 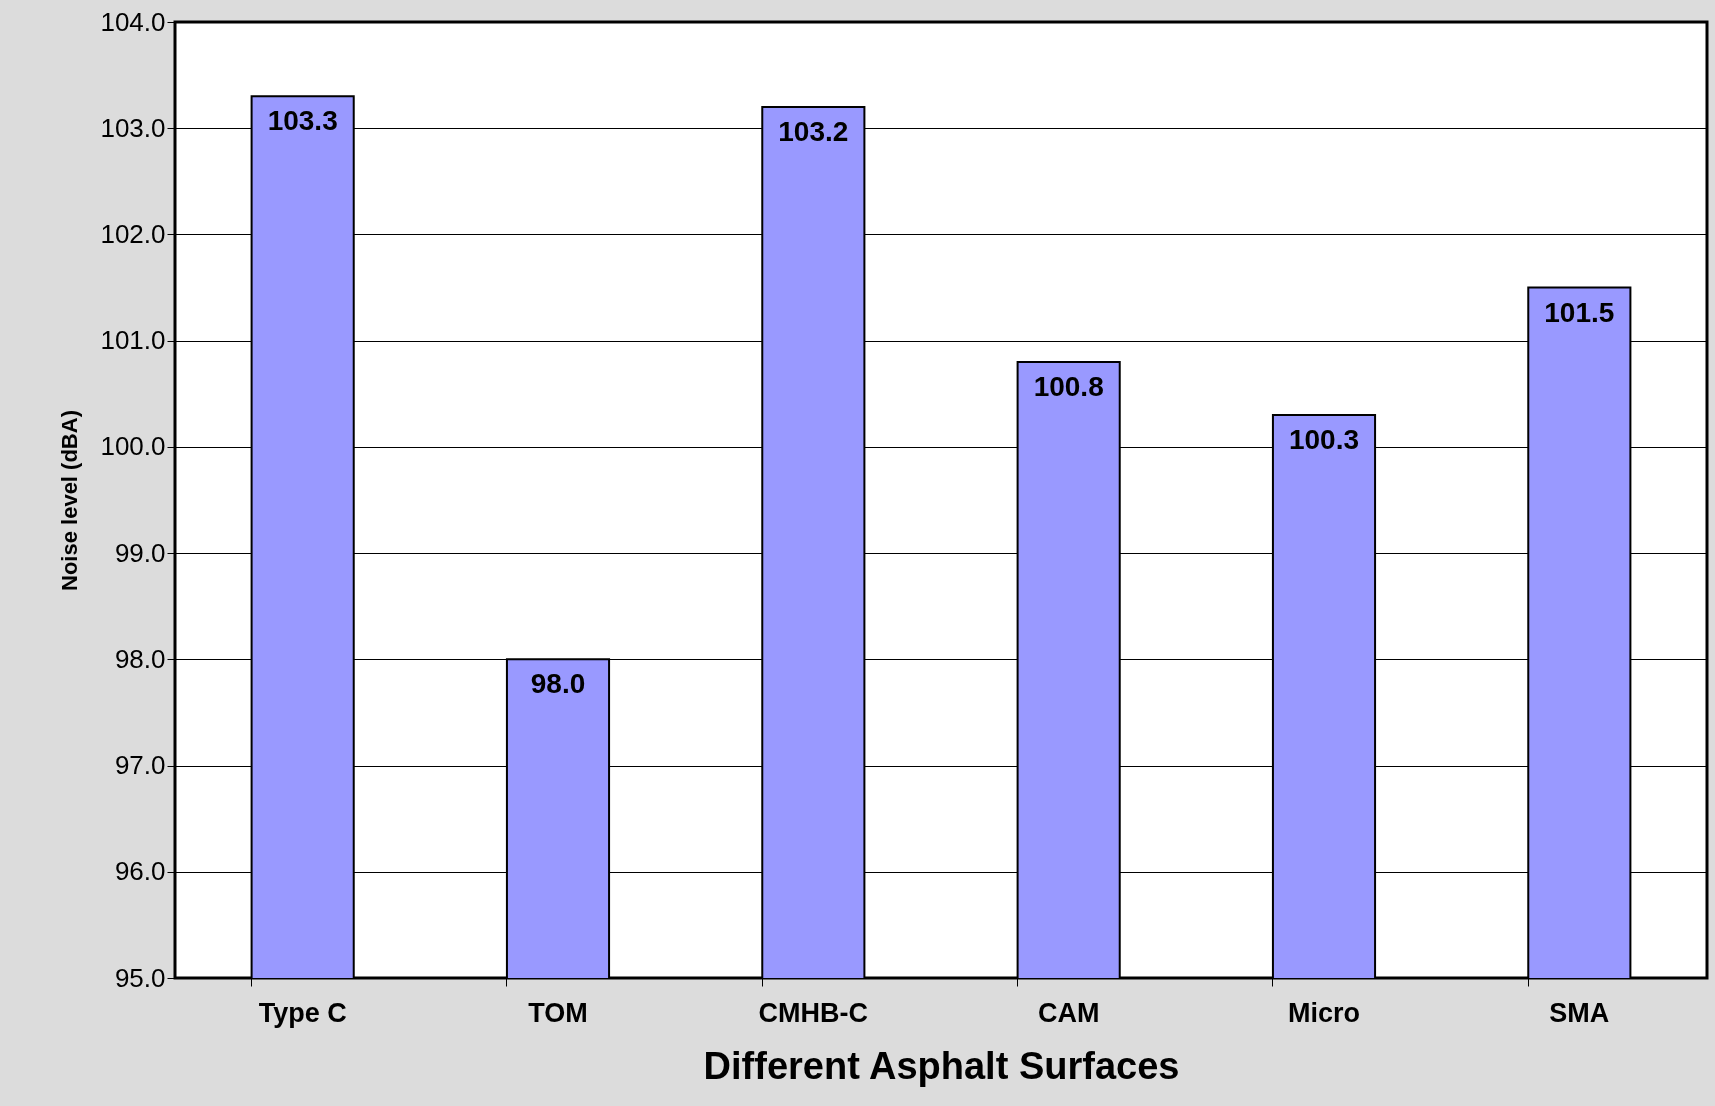 I want to click on data-label: 101.5, so click(x=1579, y=312).